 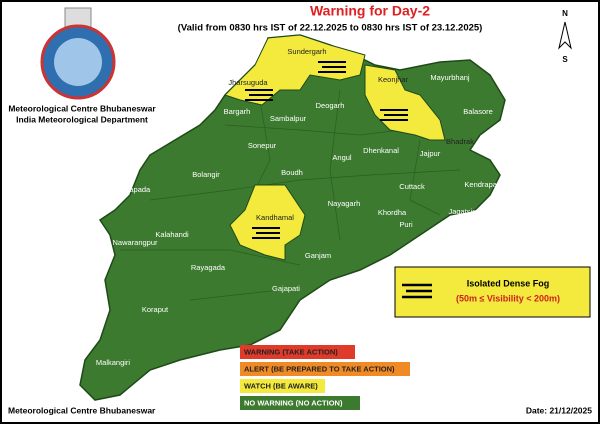 What do you see at coordinates (208, 267) in the screenshot?
I see `district-label: Rayagada` at bounding box center [208, 267].